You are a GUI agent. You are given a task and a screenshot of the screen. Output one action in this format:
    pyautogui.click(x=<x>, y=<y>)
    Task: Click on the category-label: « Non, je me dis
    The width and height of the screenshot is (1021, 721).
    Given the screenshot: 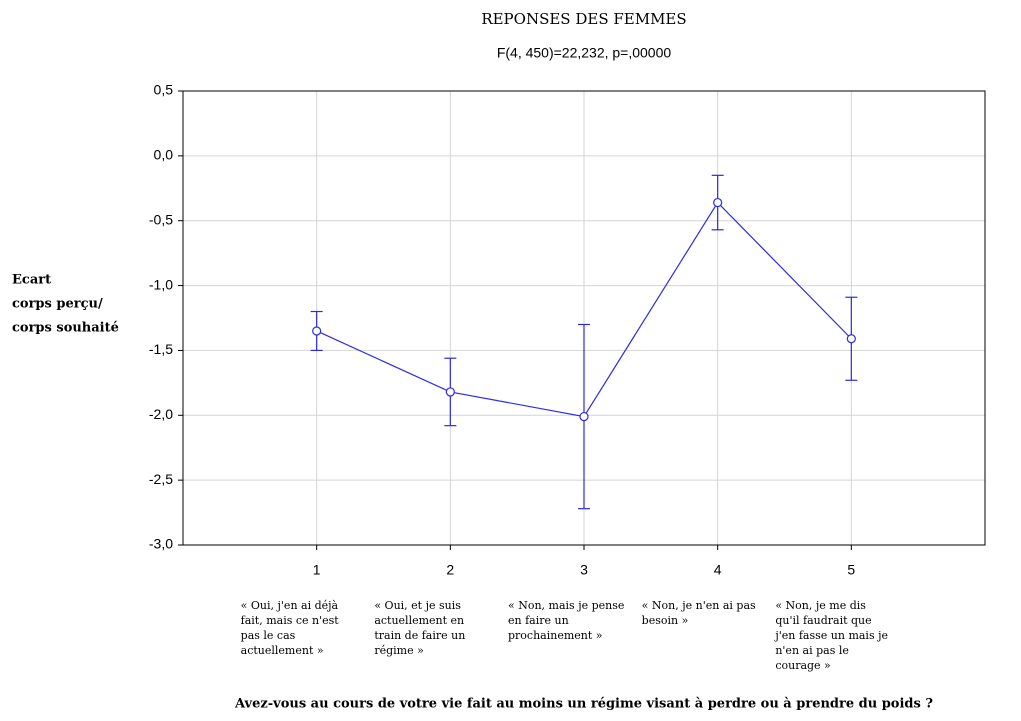 What is the action you would take?
    pyautogui.click(x=820, y=605)
    